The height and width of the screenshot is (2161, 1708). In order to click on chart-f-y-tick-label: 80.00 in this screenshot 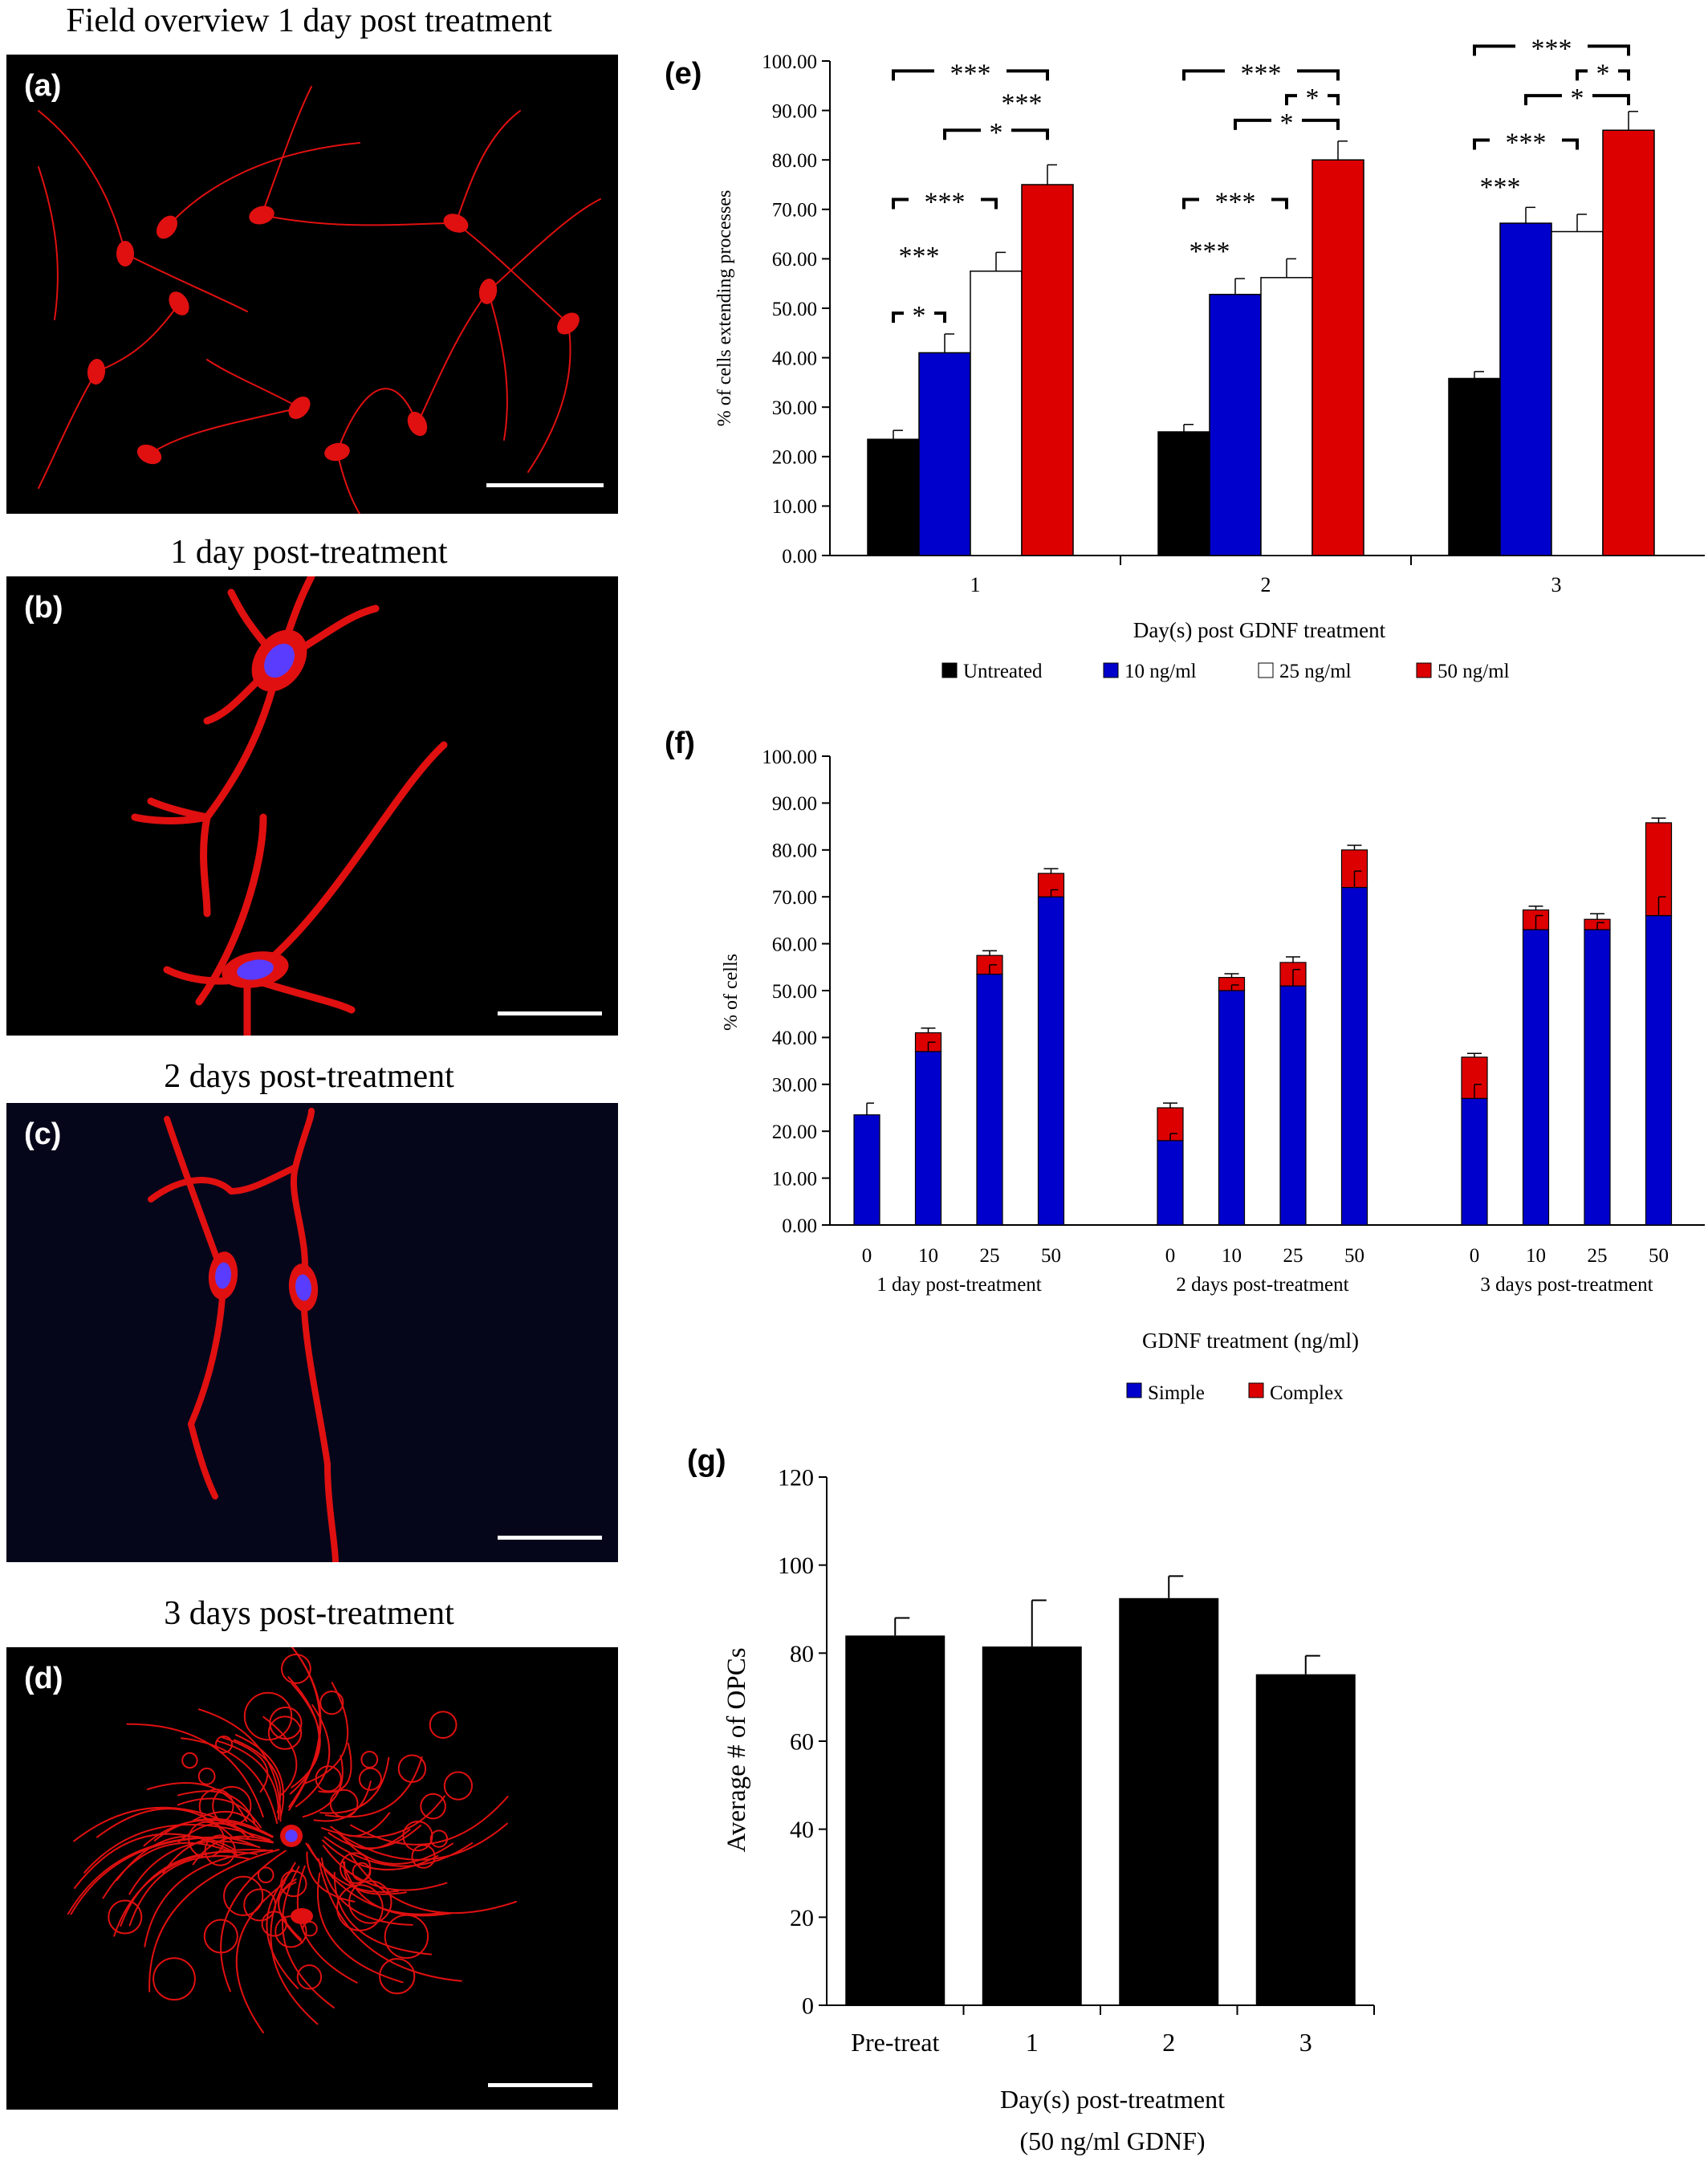, I will do `click(795, 851)`.